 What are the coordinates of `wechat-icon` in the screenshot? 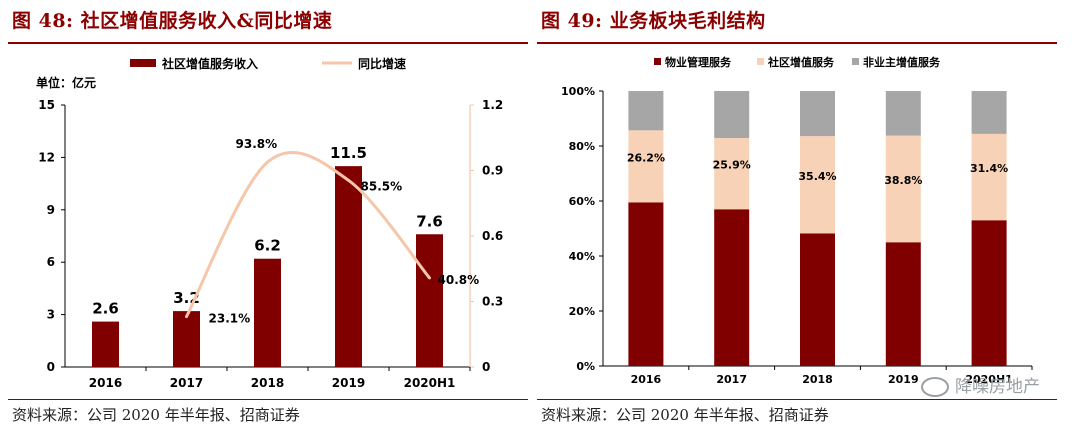 It's located at (935, 387).